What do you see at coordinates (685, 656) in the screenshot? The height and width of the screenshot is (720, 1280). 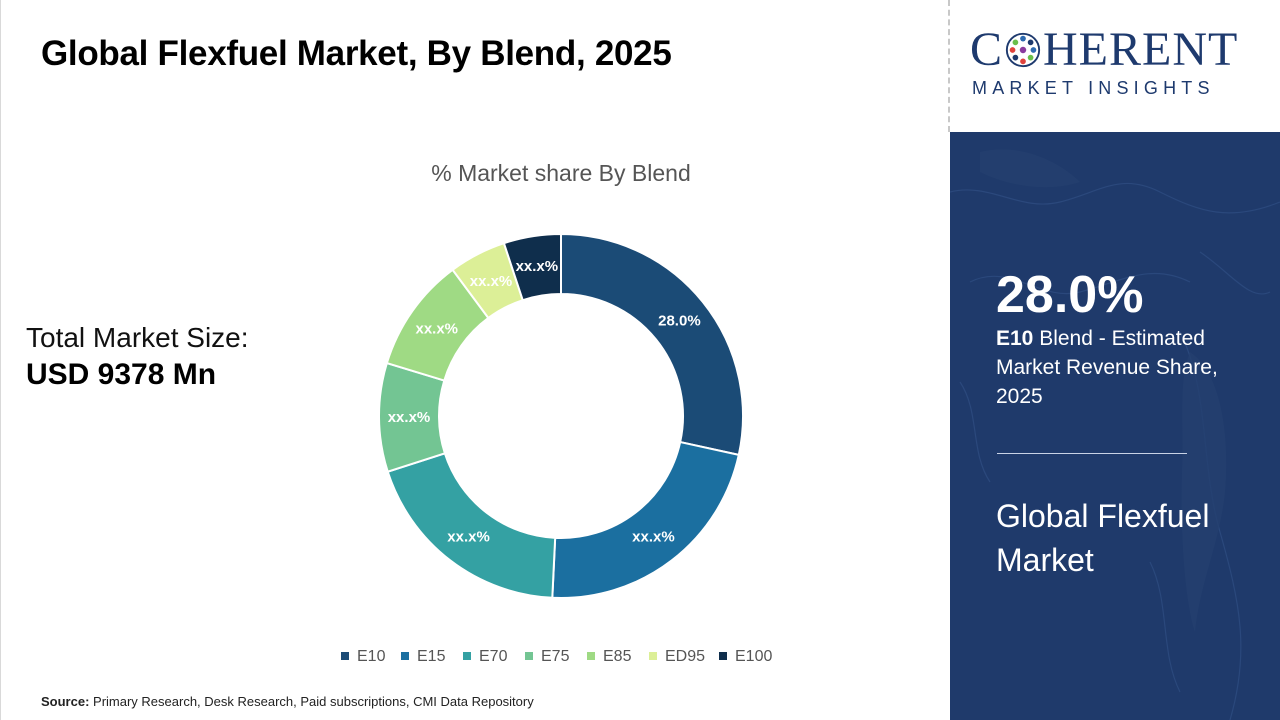 I see `legend-label-ed95: ED95` at bounding box center [685, 656].